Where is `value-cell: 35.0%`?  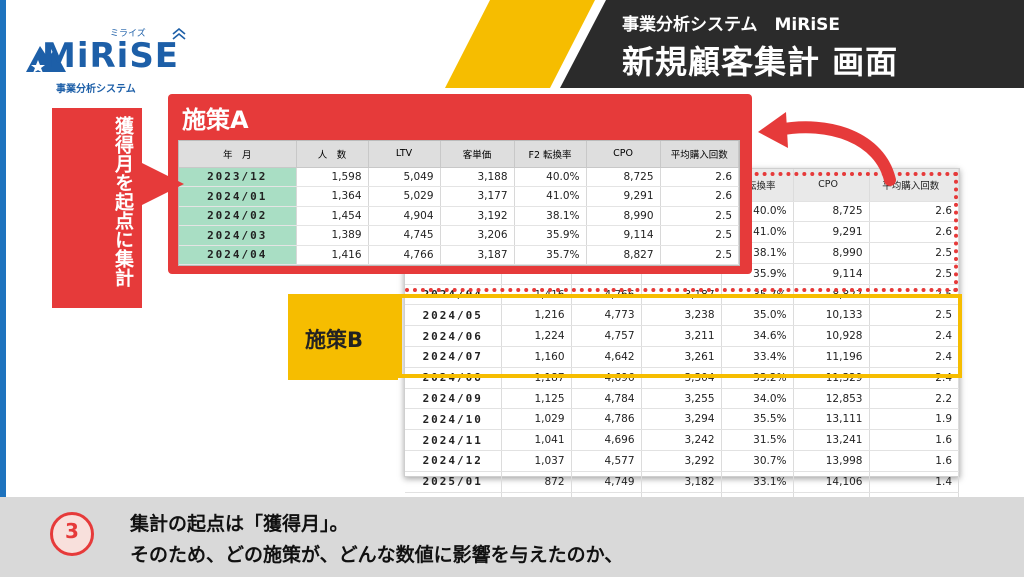
value-cell: 35.0% is located at coordinates (757, 315).